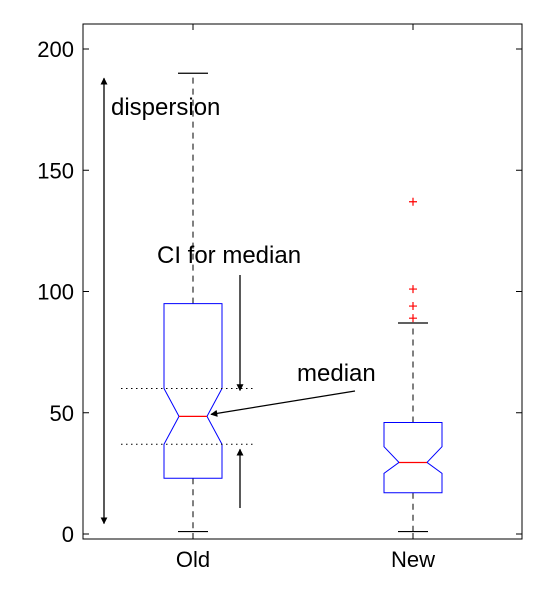  I want to click on box-new, so click(413, 365).